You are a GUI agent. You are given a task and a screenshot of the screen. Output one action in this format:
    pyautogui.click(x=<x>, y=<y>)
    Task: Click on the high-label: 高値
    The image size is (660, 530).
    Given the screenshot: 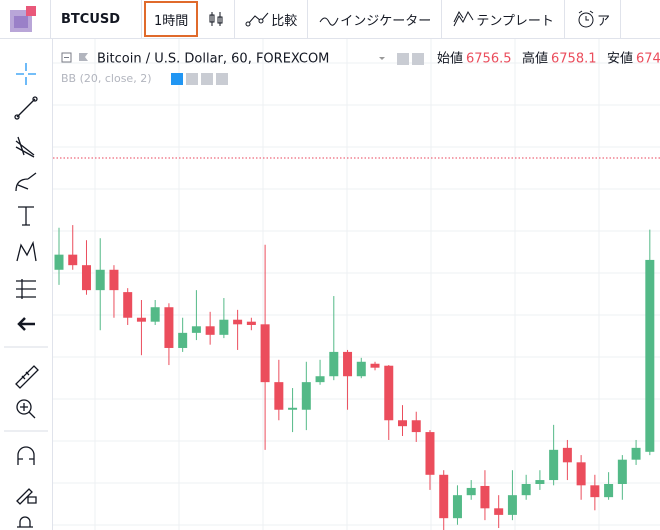 What is the action you would take?
    pyautogui.click(x=535, y=59)
    